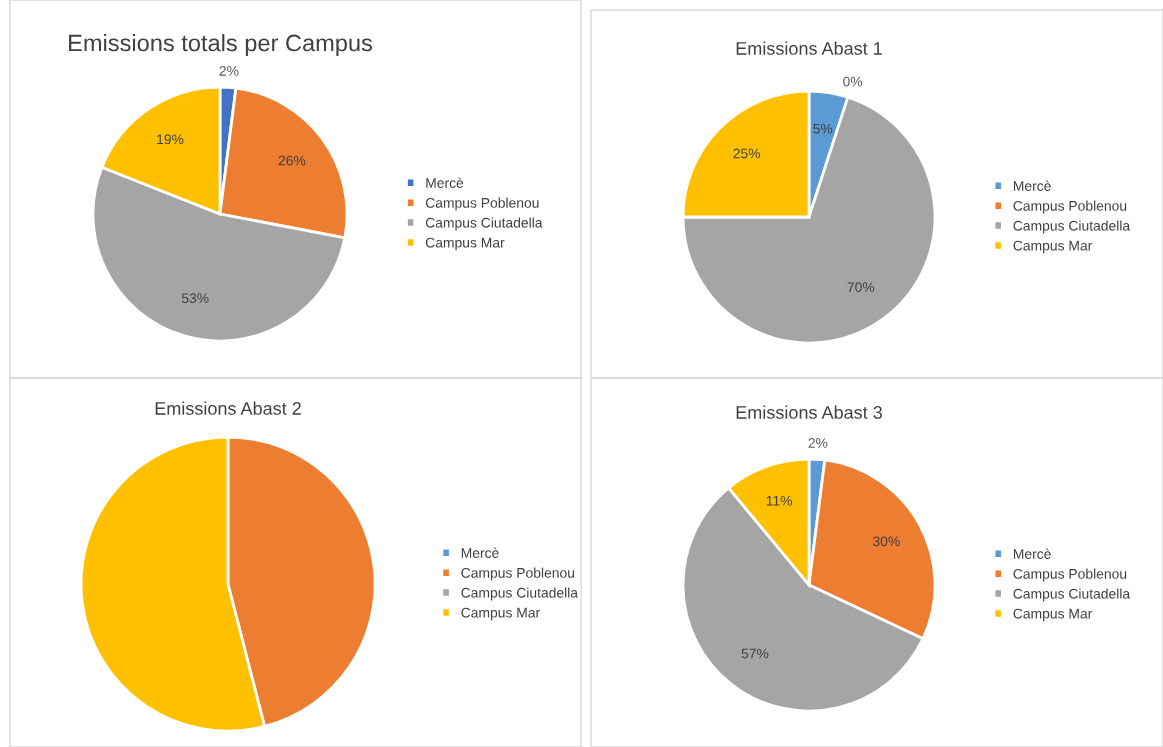 The width and height of the screenshot is (1163, 747). What do you see at coordinates (747, 153) in the screenshot?
I see `data-label: 25%` at bounding box center [747, 153].